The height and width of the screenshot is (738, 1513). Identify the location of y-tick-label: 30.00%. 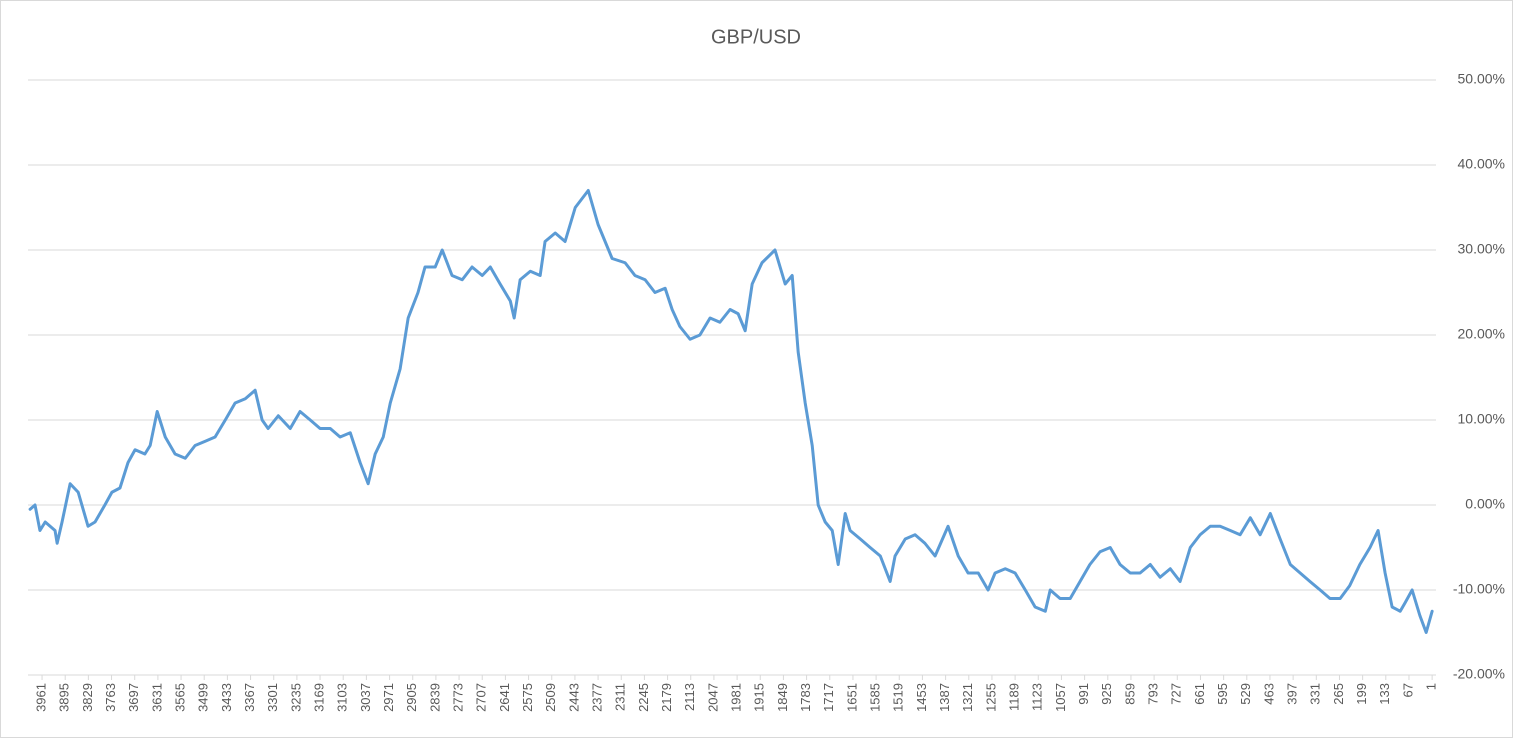
(1481, 249).